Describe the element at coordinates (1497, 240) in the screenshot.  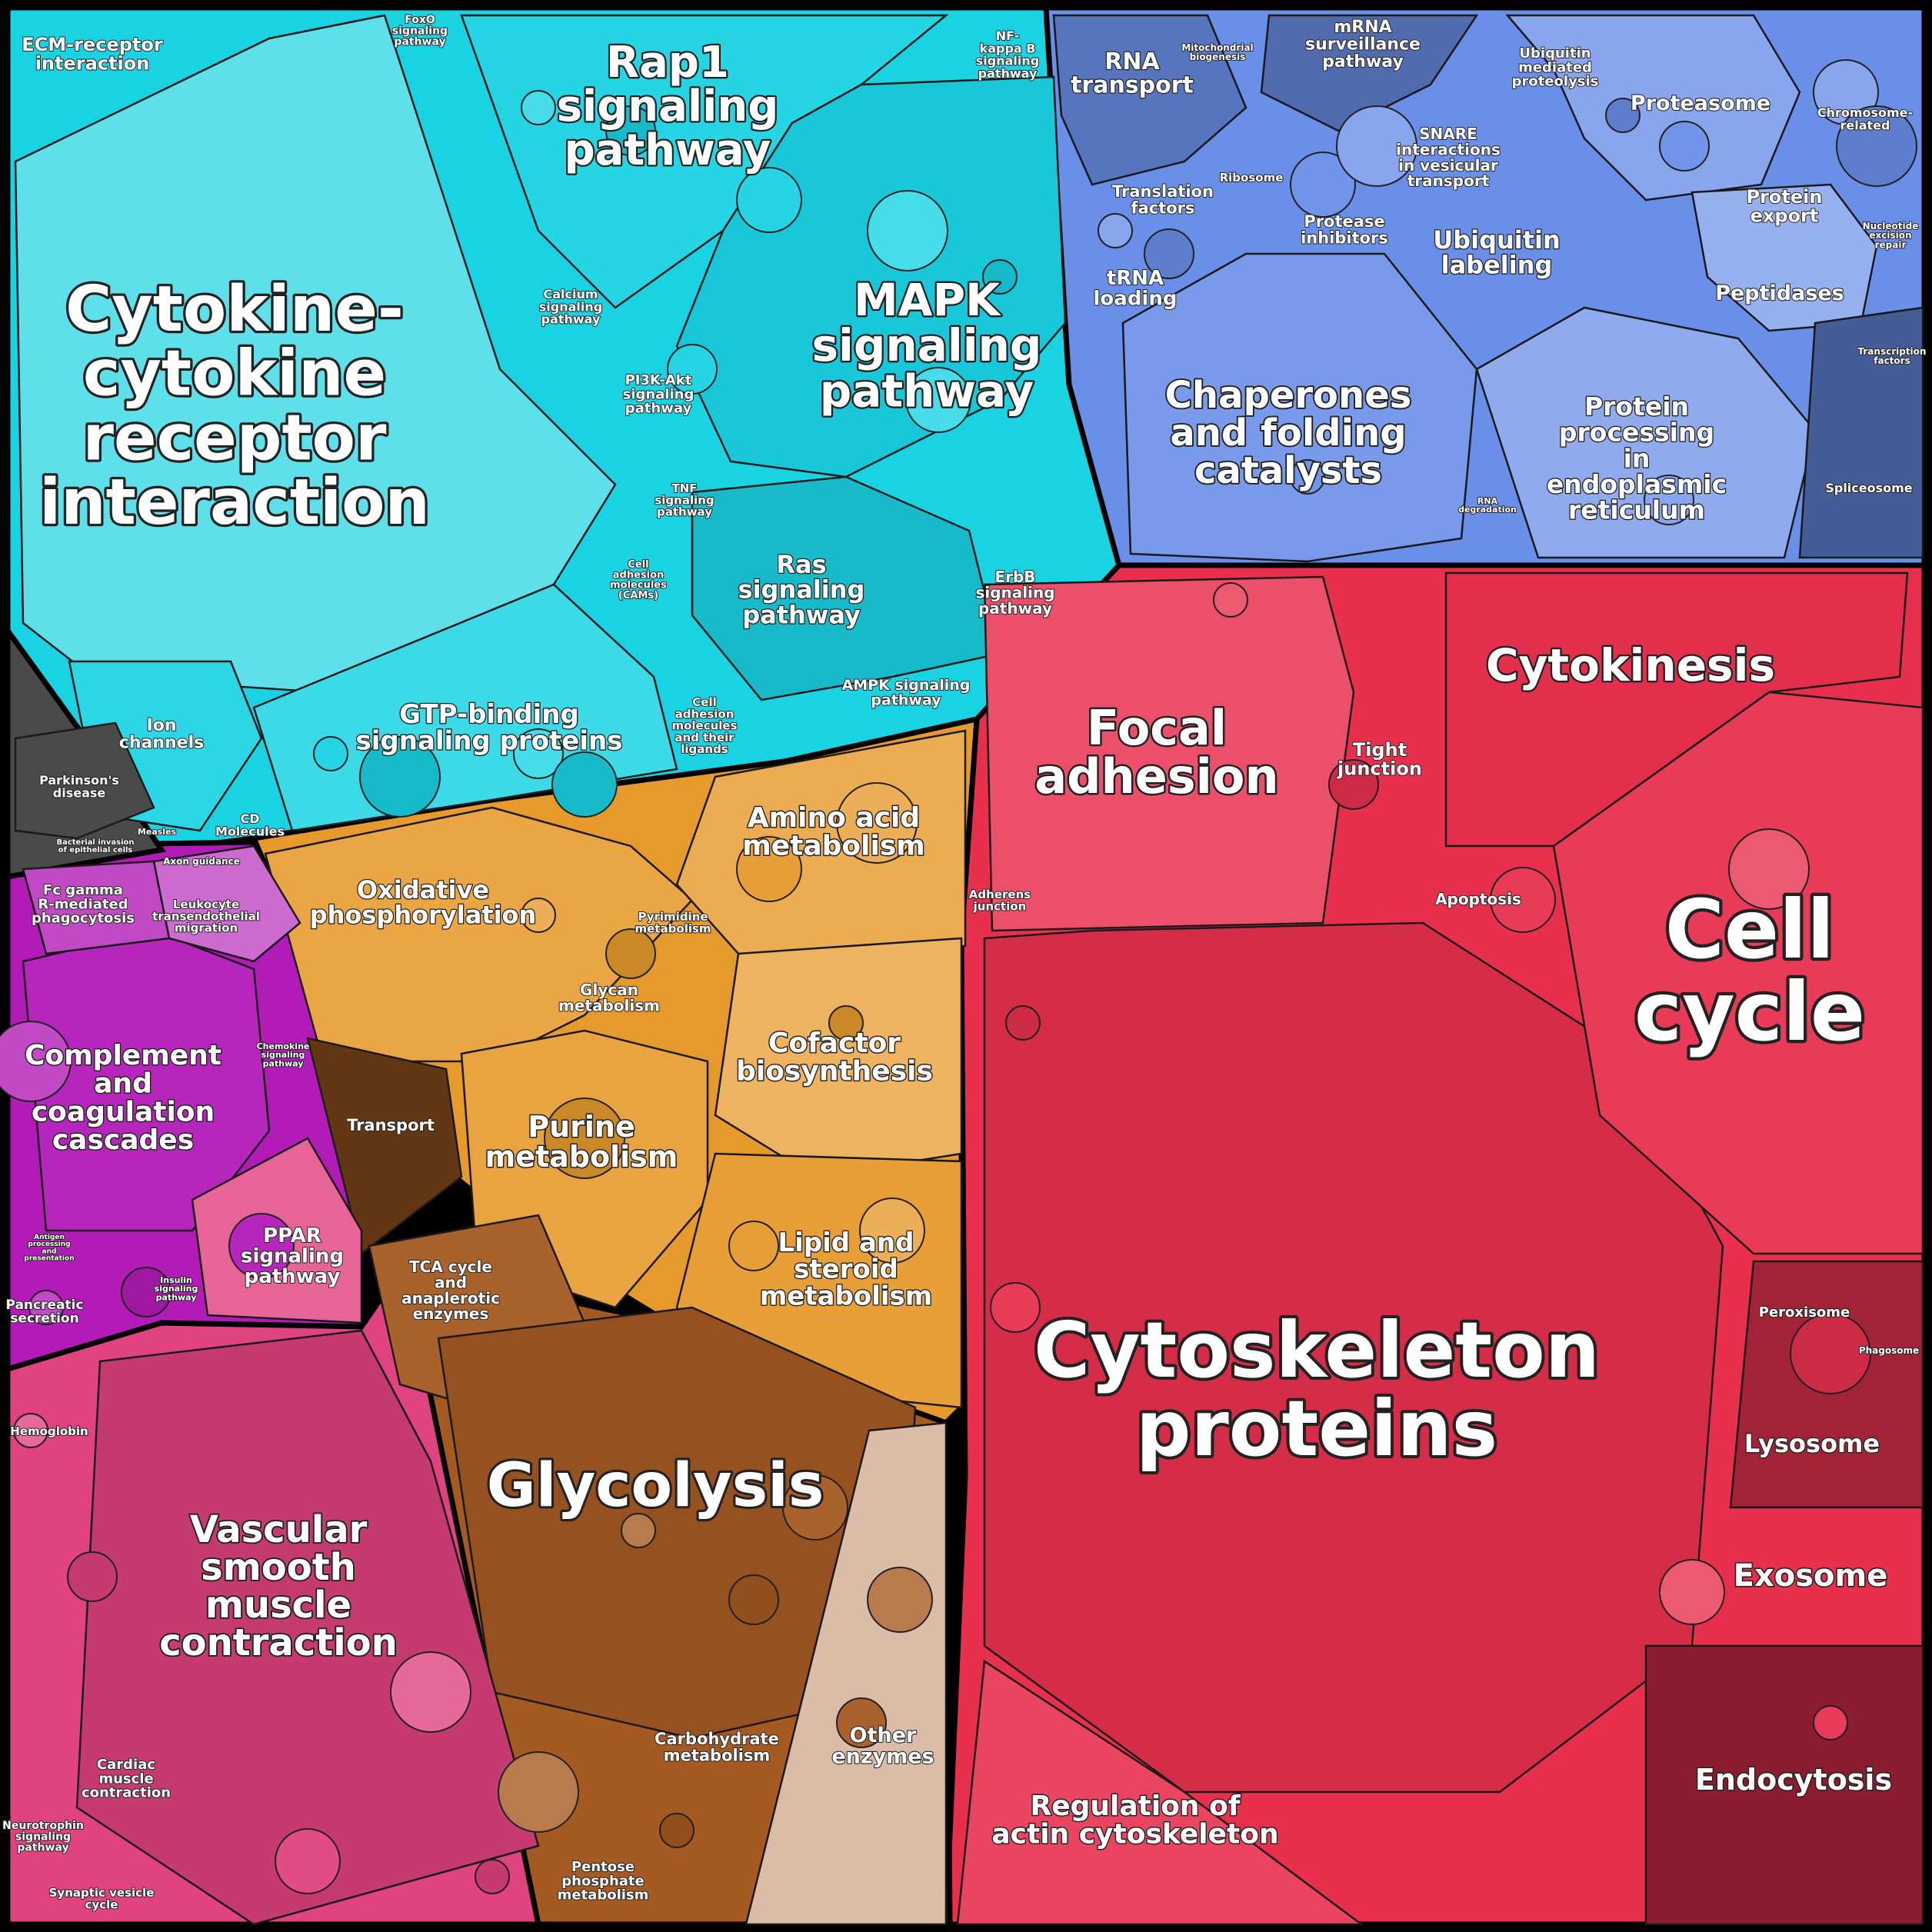
I see `label-ubilab-line: Ubiquitin` at that location.